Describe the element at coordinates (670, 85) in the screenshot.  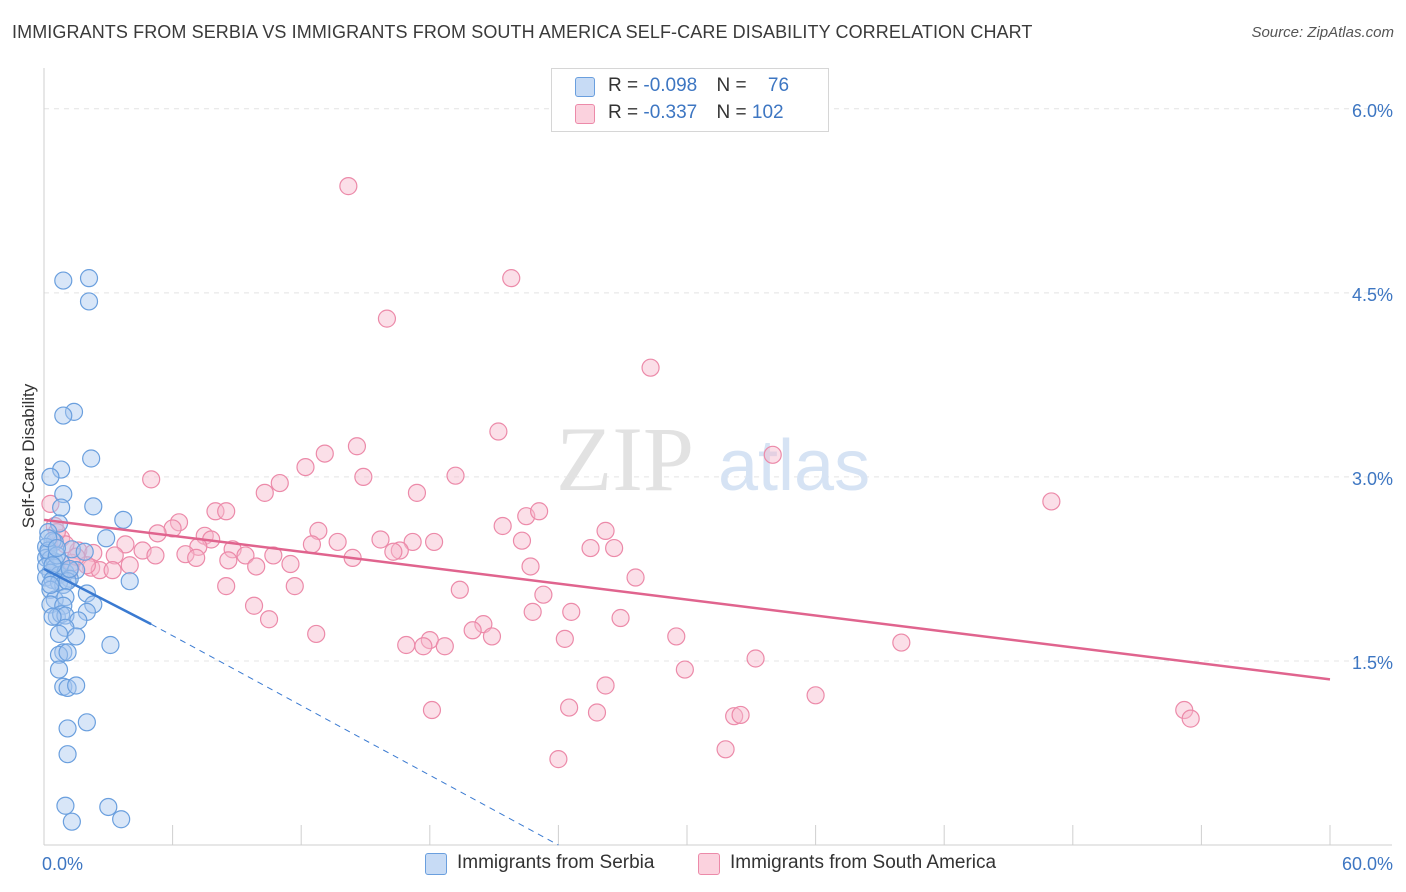
I see `legend-r-value-serbia: -0.098` at that location.